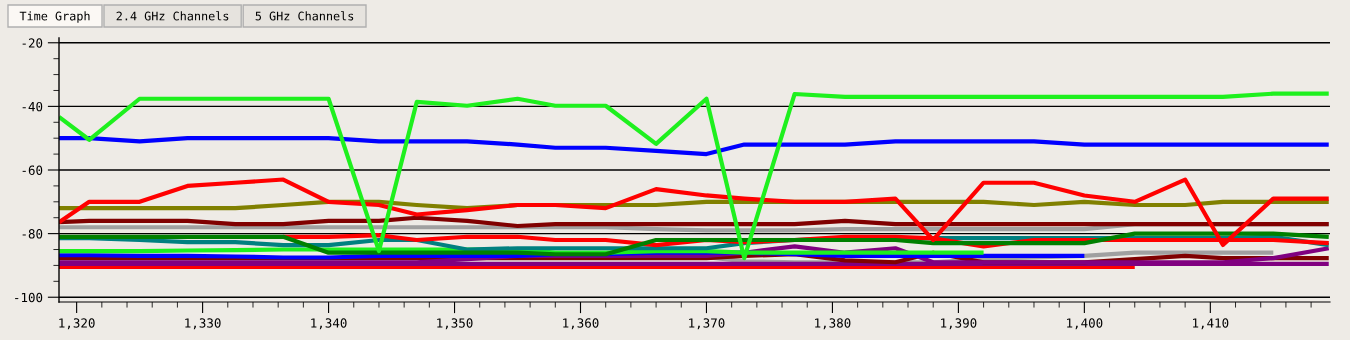  What do you see at coordinates (203, 324) in the screenshot?
I see `x-tick-label: 1,330` at bounding box center [203, 324].